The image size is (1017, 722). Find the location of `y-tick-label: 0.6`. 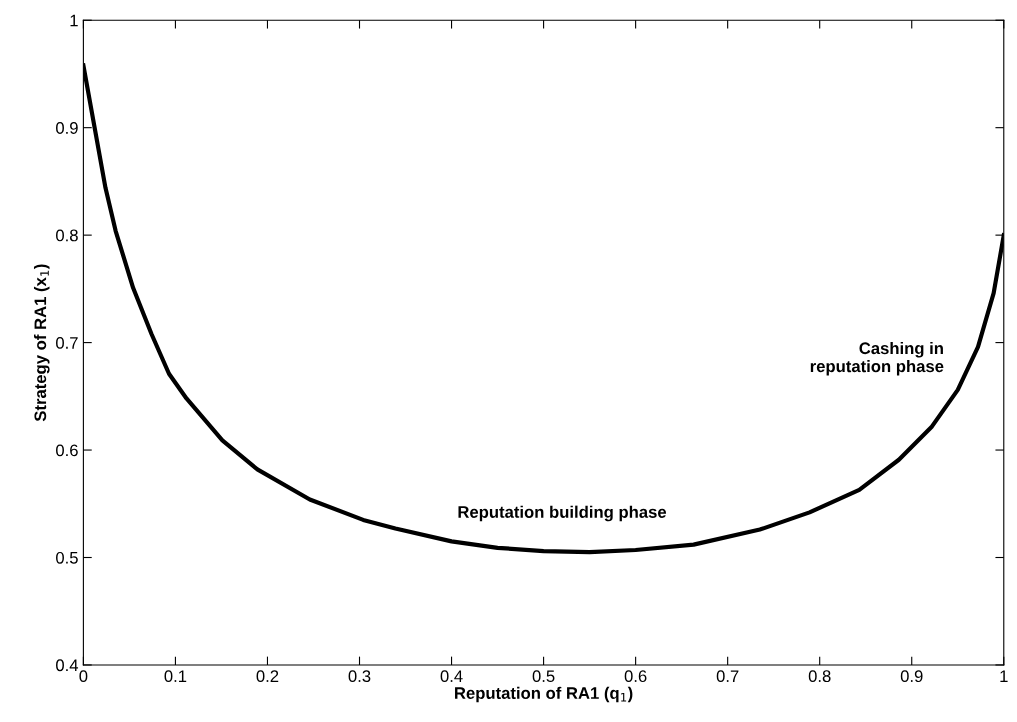

y-tick-label: 0.6 is located at coordinates (67, 450).